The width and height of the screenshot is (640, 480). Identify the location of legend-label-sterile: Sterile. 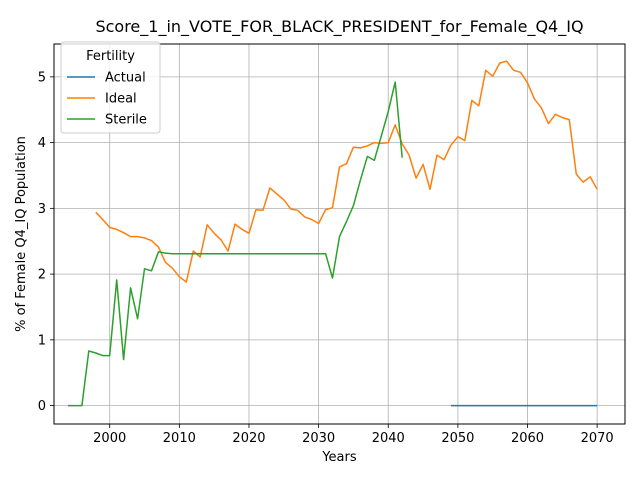
(126, 120).